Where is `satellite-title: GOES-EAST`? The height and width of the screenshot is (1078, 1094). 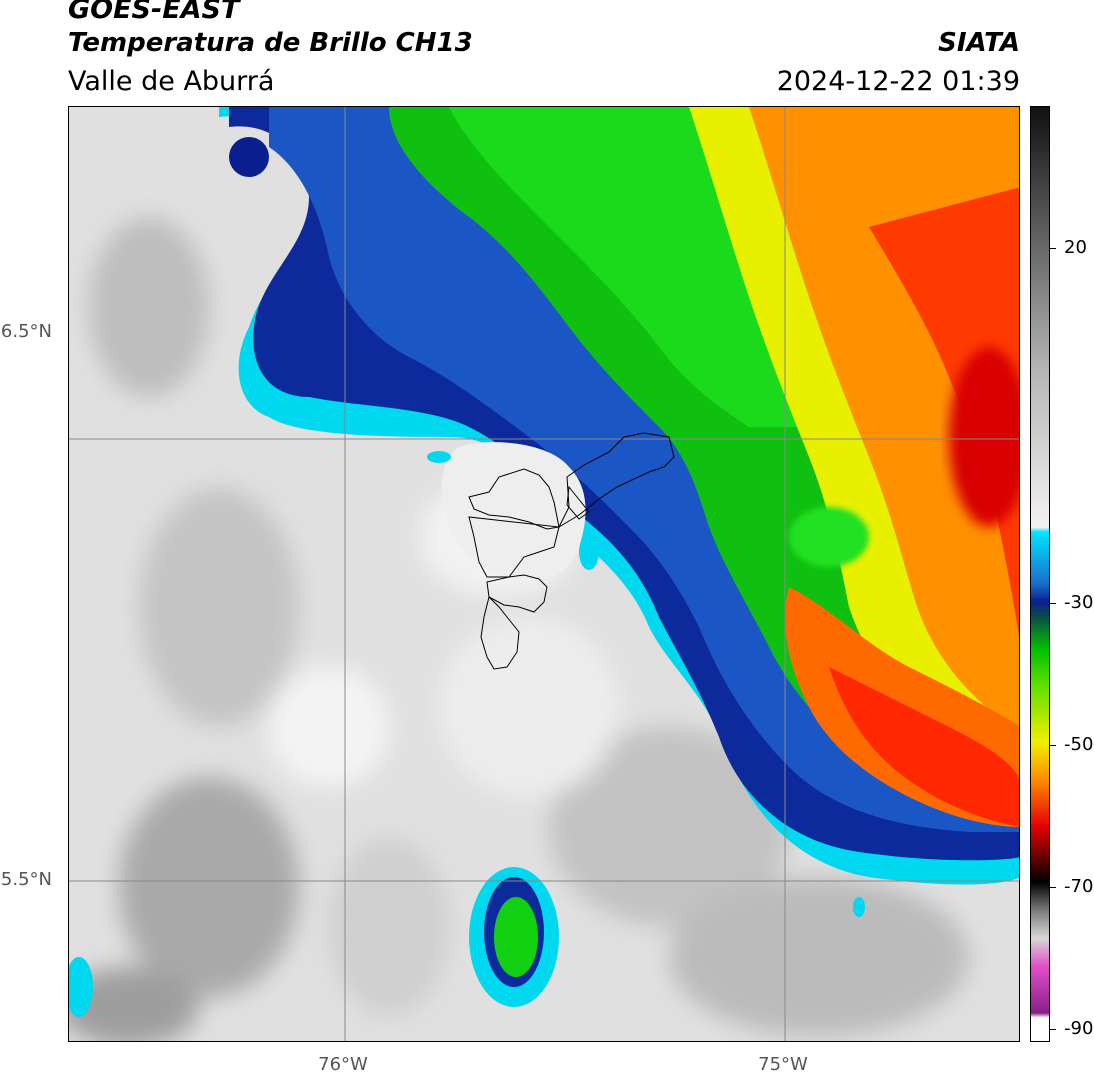 satellite-title: GOES-EAST is located at coordinates (154, 12).